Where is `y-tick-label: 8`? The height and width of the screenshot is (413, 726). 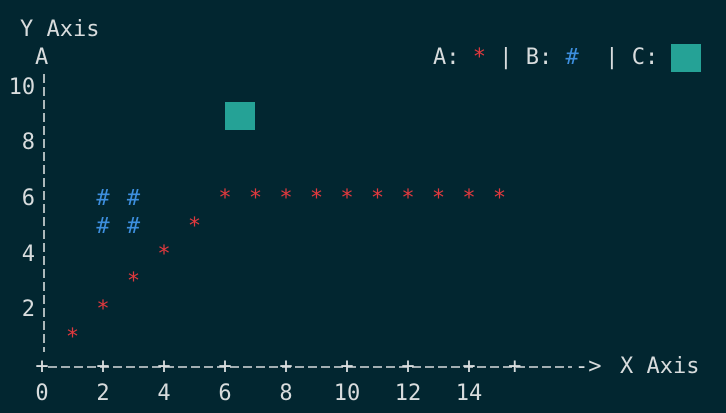 y-tick-label: 8 is located at coordinates (28, 143).